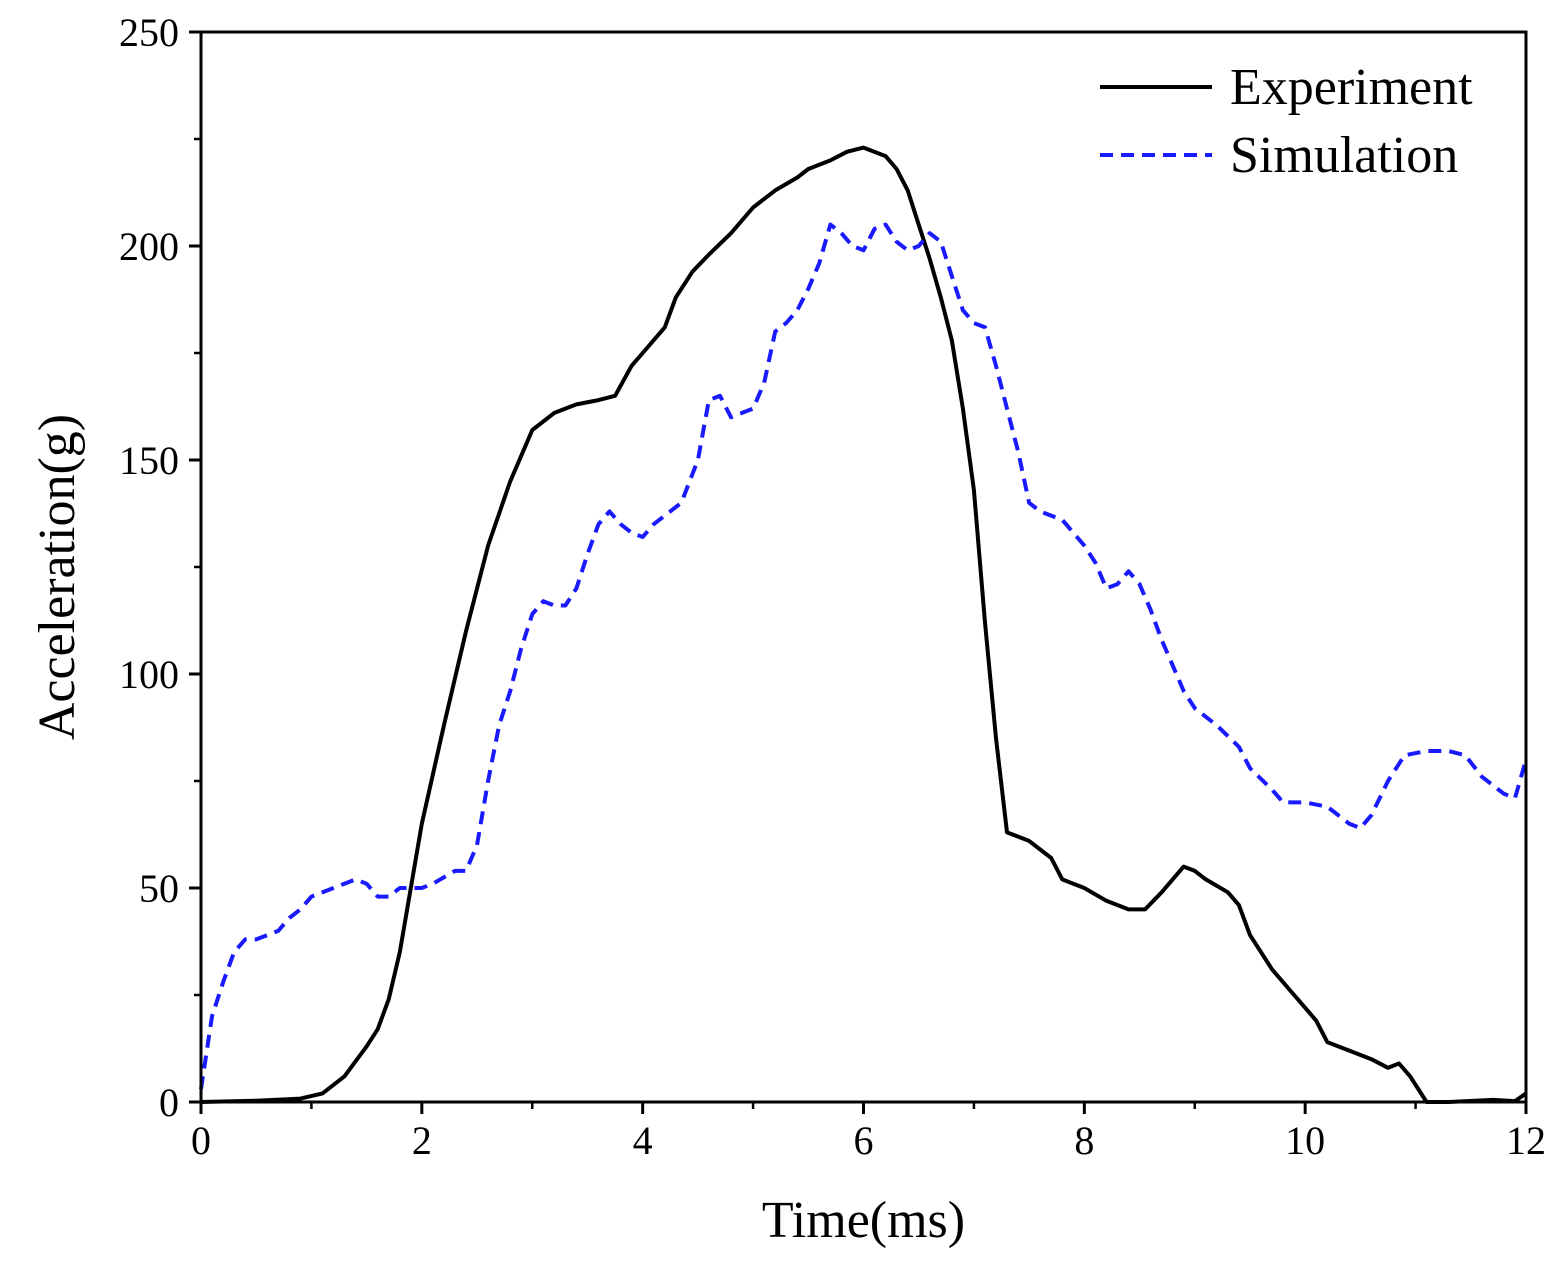  I want to click on x-tick-label: 6, so click(864, 1140).